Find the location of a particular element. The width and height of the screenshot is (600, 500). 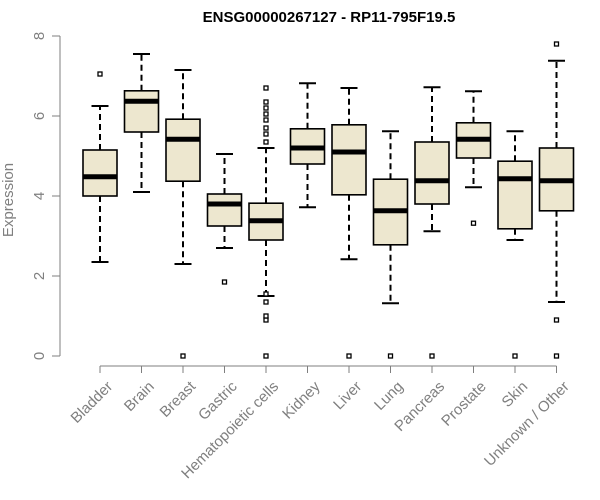

y-axis-label: Expression is located at coordinates (8, 200).